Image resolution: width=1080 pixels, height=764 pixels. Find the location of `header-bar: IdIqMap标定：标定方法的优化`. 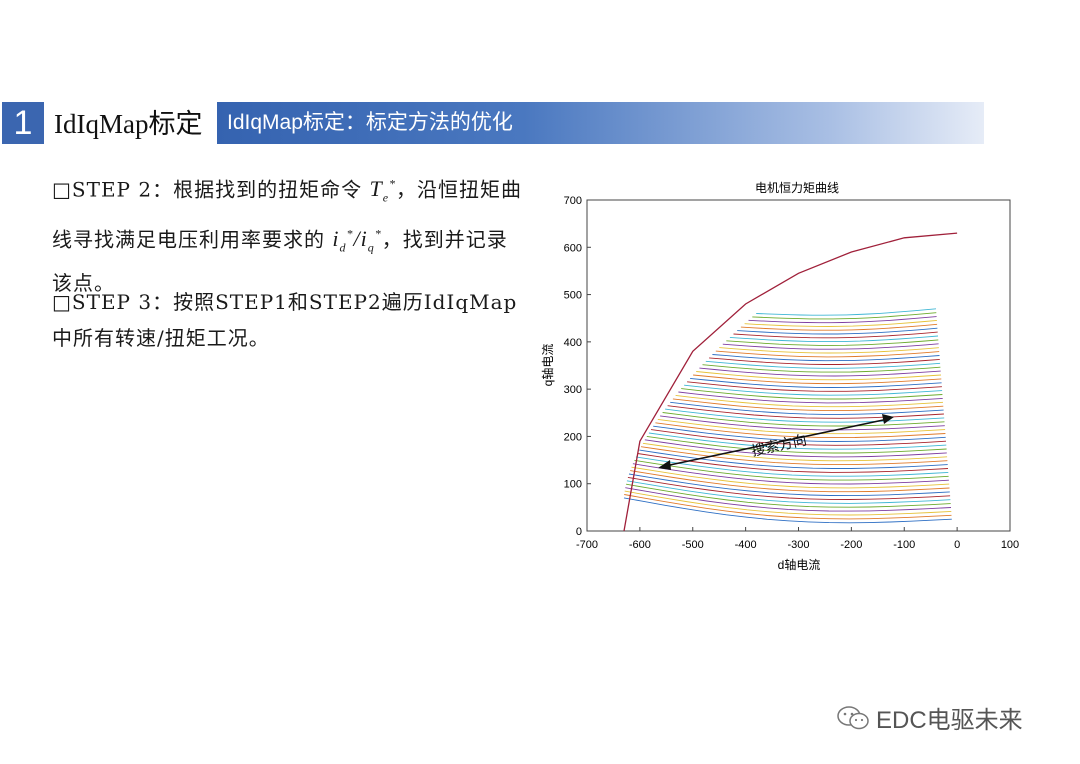

header-bar: IdIqMap标定：标定方法的优化 is located at coordinates (600, 123).